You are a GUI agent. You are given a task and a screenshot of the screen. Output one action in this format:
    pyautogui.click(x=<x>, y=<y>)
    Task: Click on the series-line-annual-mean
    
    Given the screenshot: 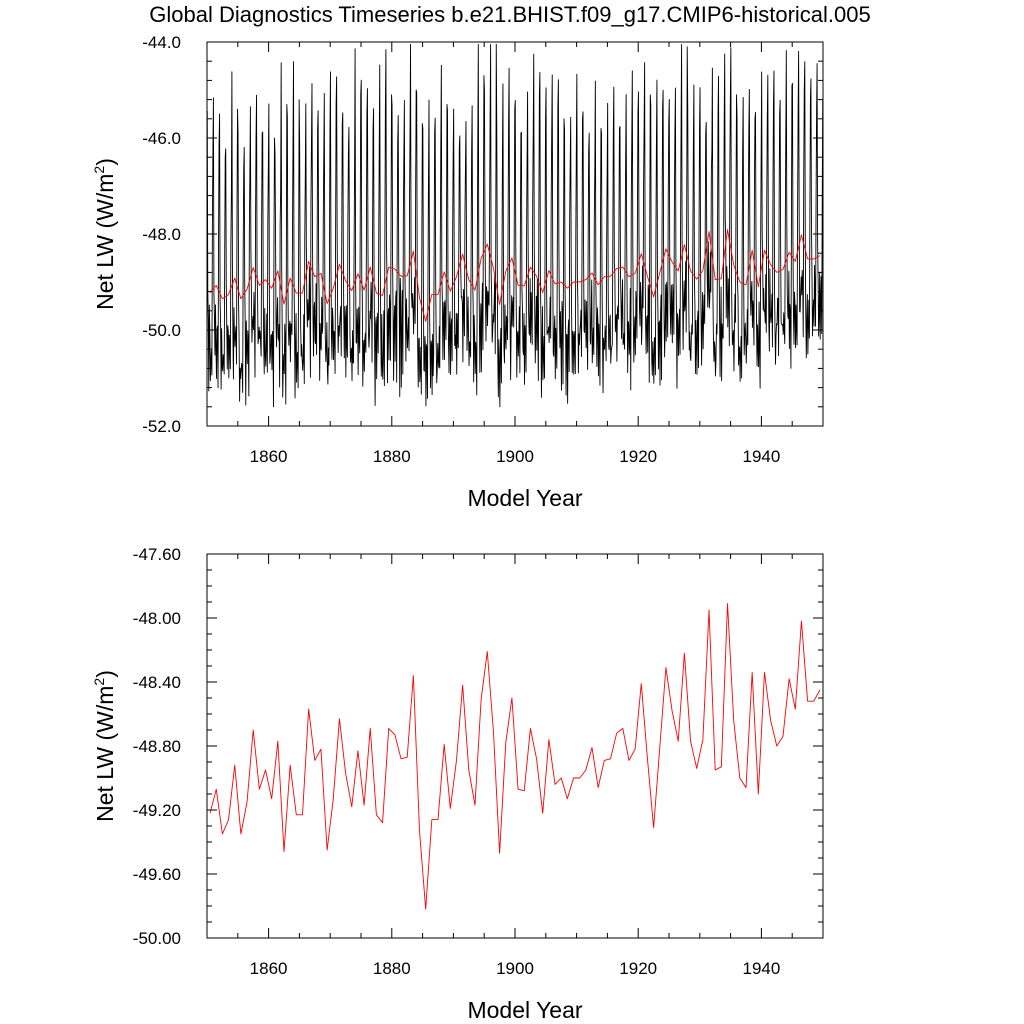 What is the action you would take?
    pyautogui.click(x=515, y=275)
    